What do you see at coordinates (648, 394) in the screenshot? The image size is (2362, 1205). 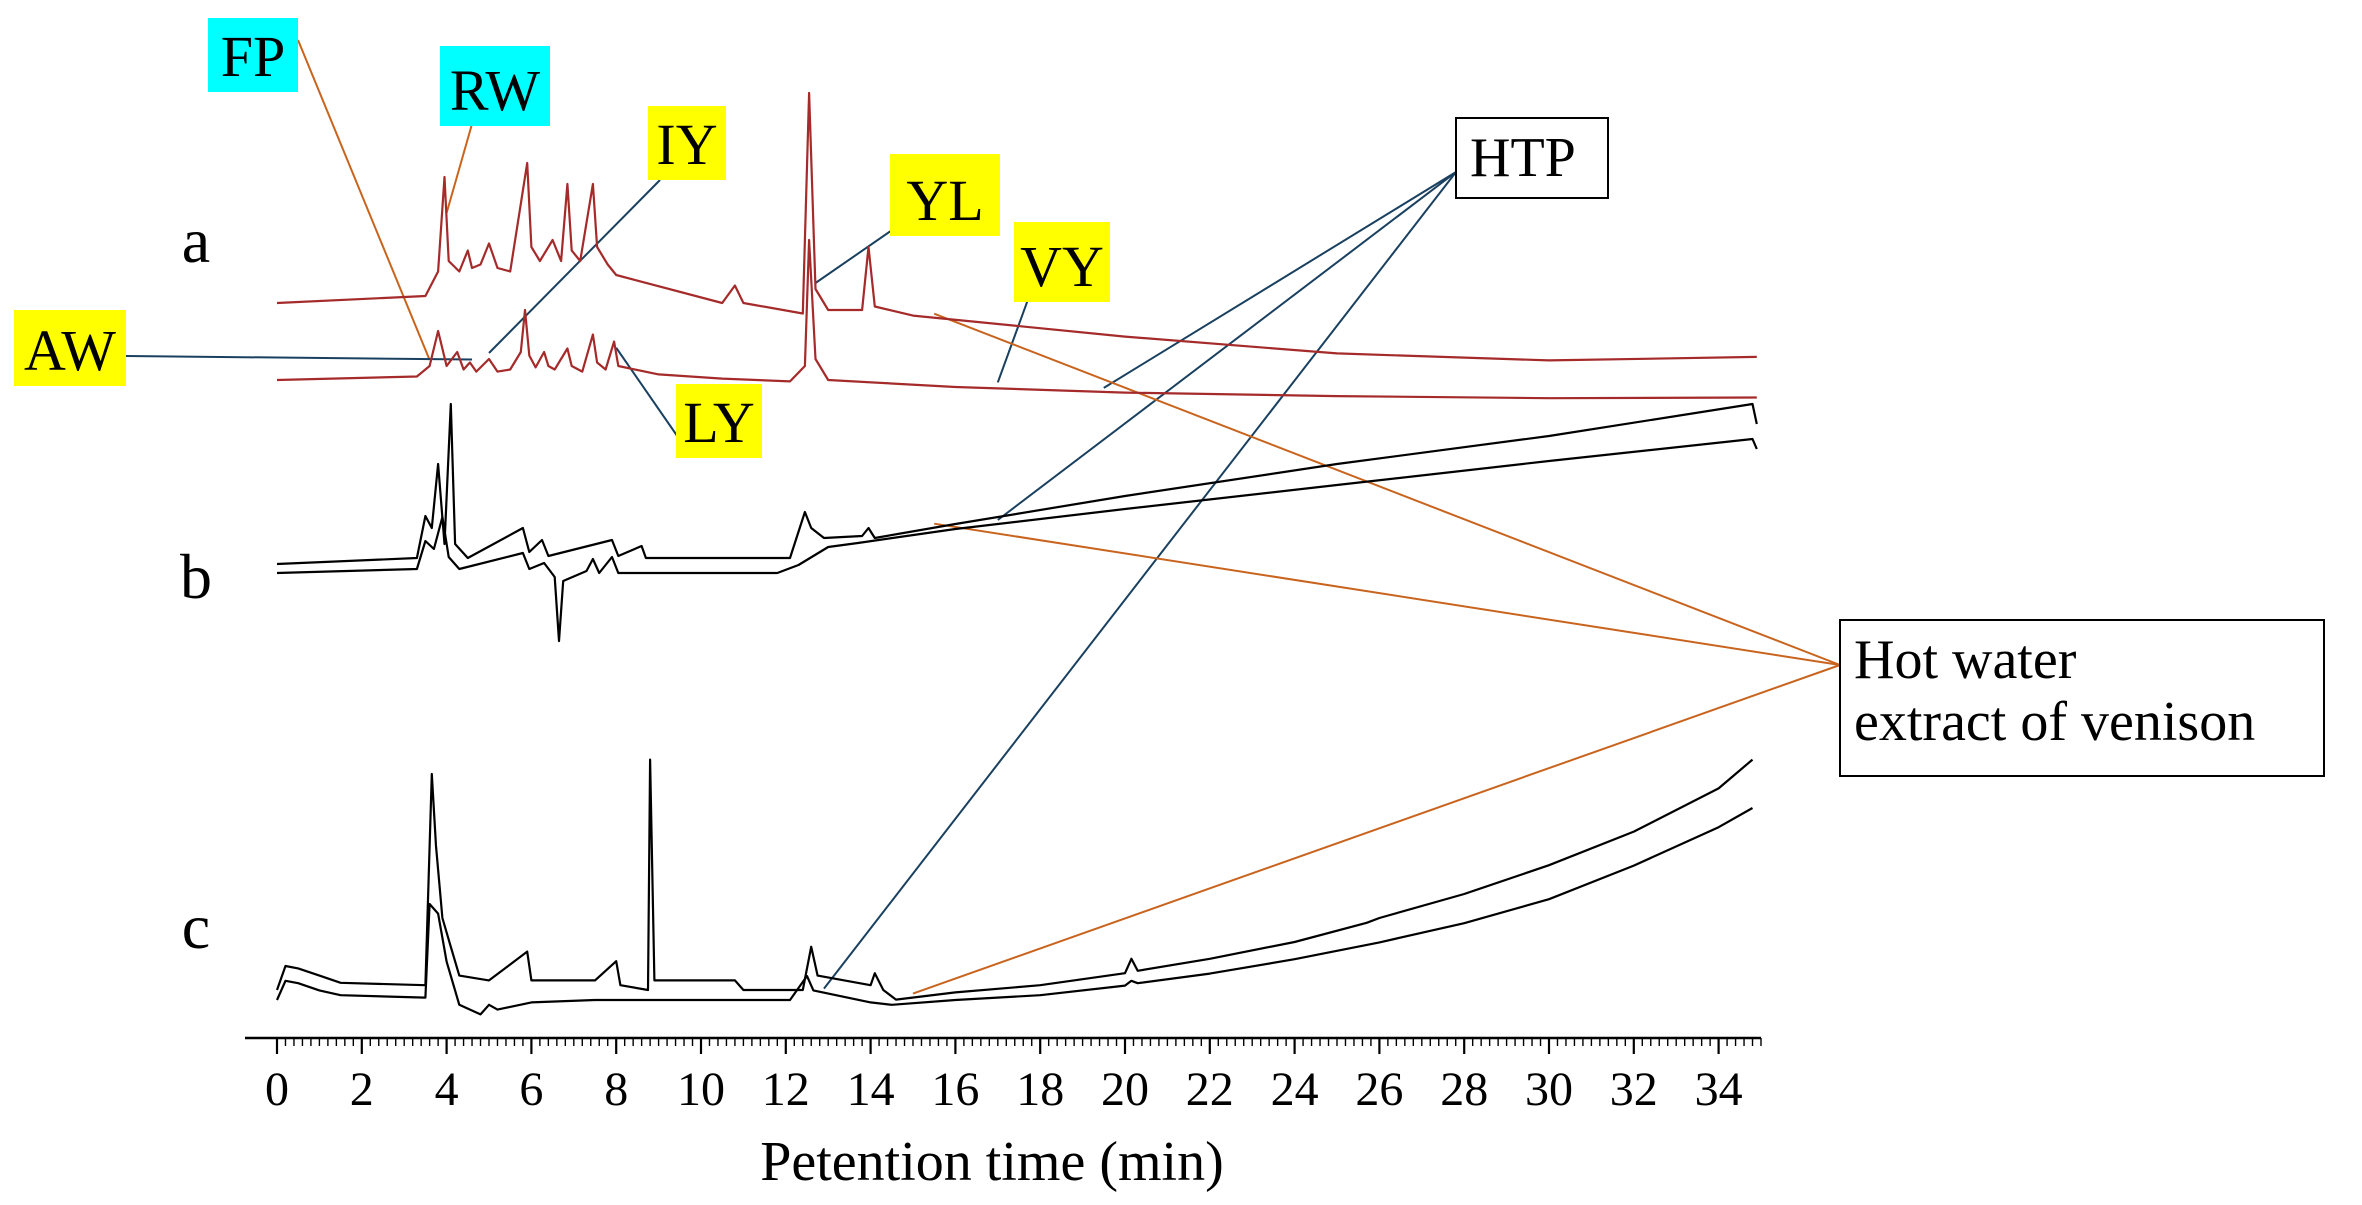 I see `peak-leader-ly` at bounding box center [648, 394].